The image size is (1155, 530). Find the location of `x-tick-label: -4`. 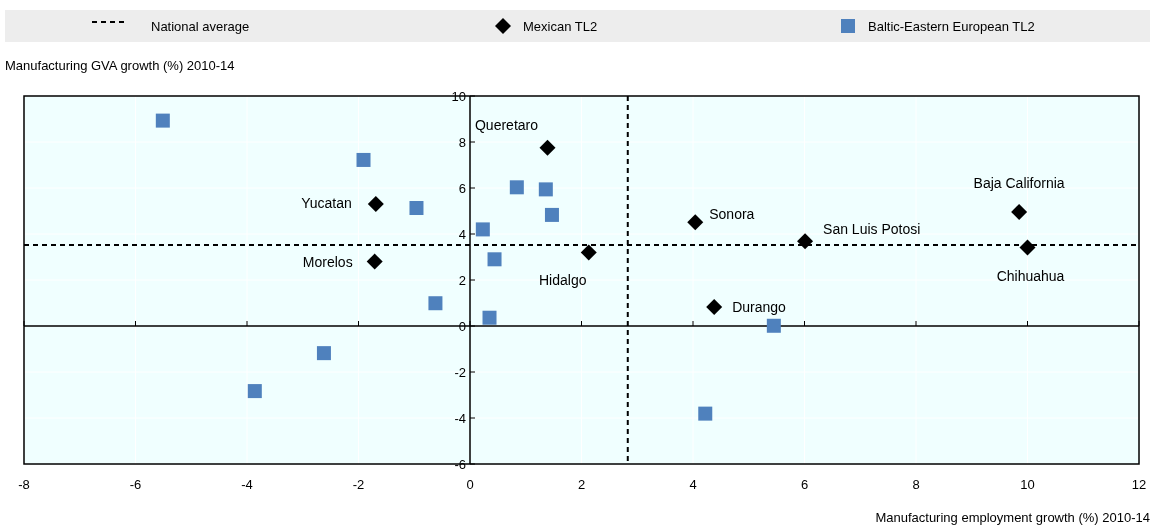

x-tick-label: -4 is located at coordinates (247, 484).